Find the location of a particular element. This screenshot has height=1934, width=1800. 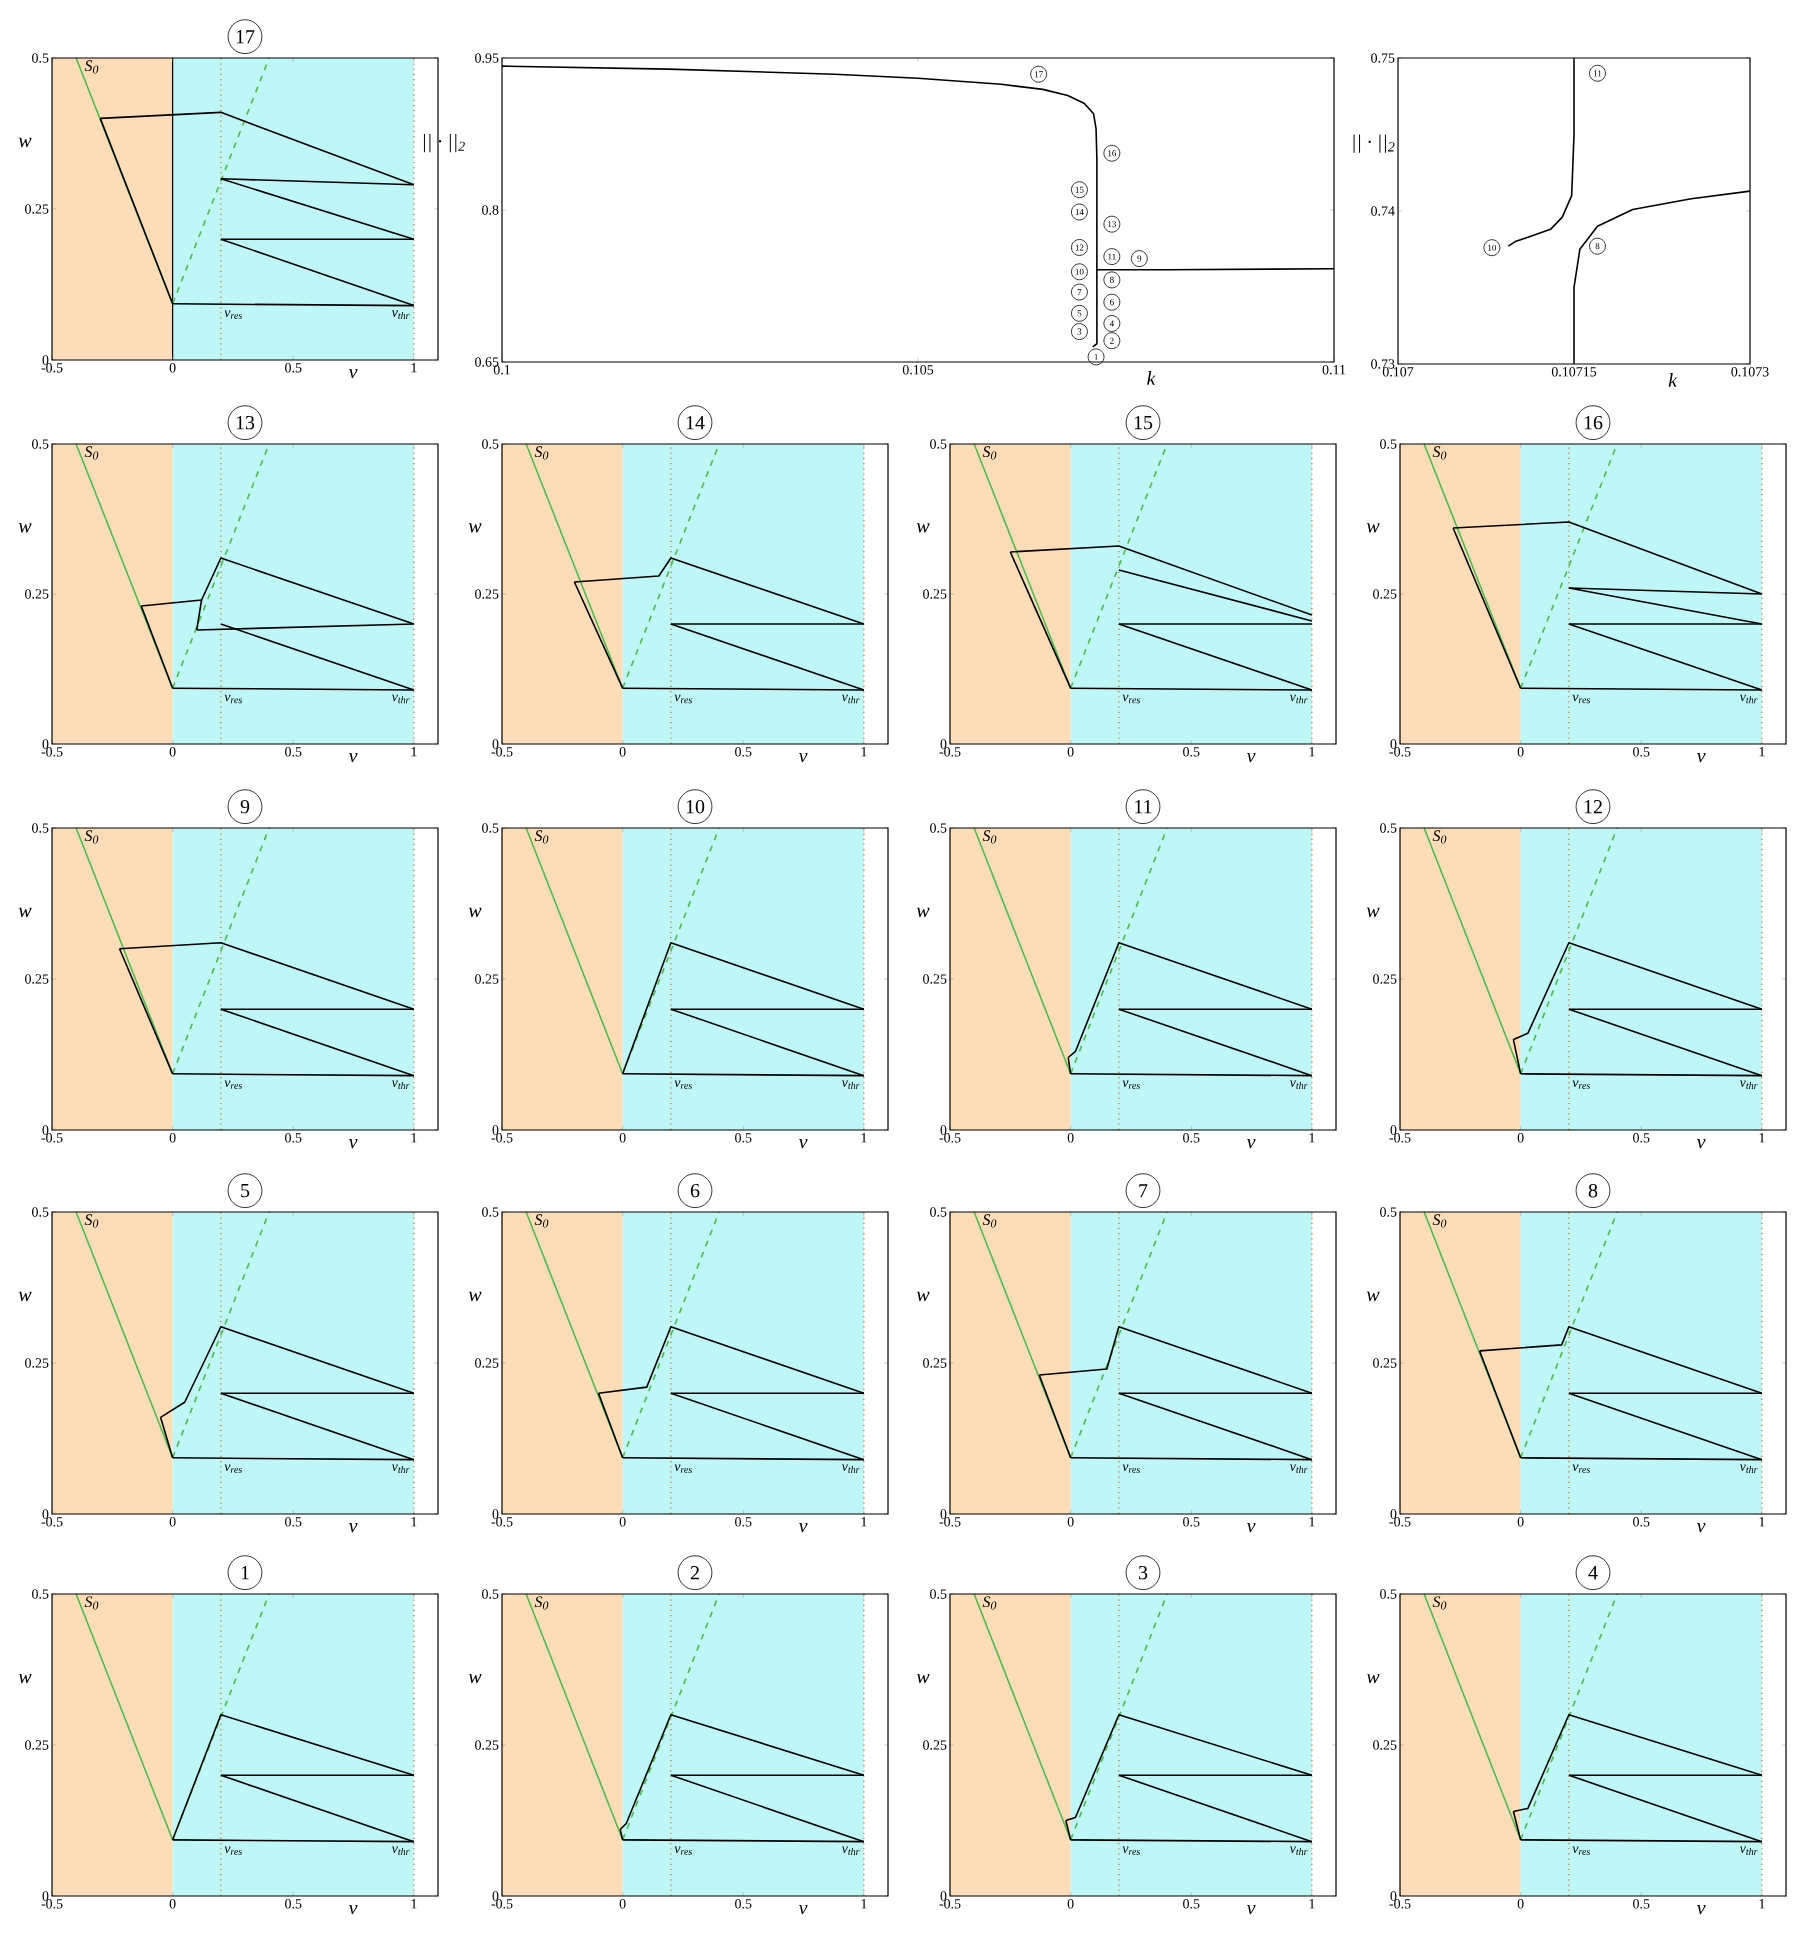

chart-title: 14 is located at coordinates (695, 423).